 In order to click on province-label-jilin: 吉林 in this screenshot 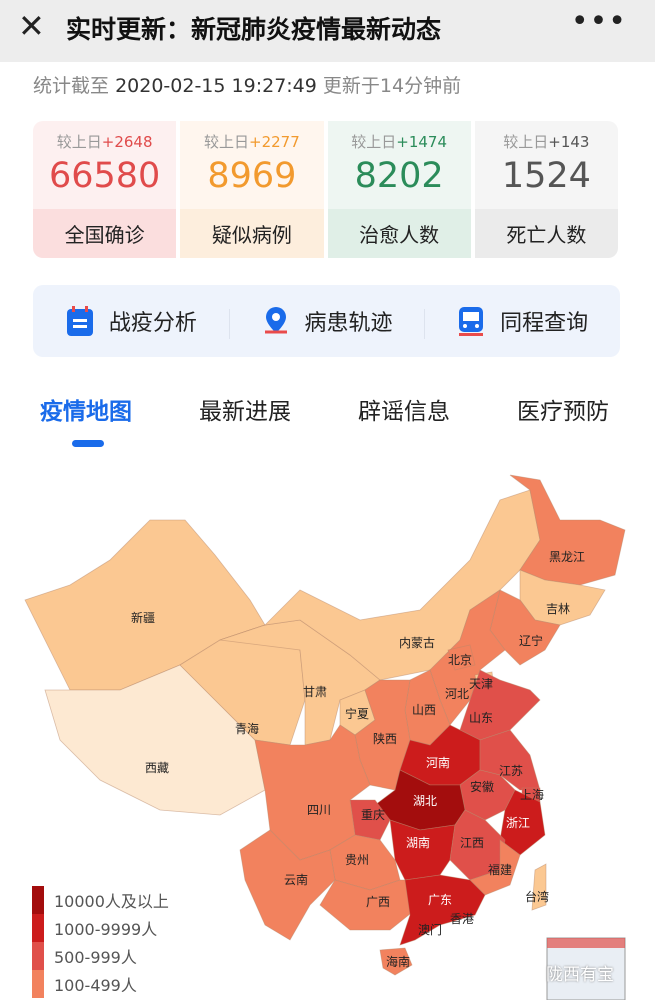, I will do `click(558, 609)`.